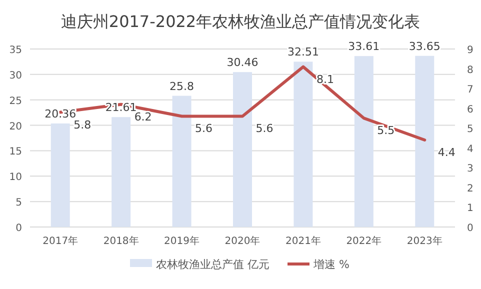 The height and width of the screenshot is (289, 481). Describe the element at coordinates (121, 241) in the screenshot. I see `x-tick-label: 2018年` at that location.